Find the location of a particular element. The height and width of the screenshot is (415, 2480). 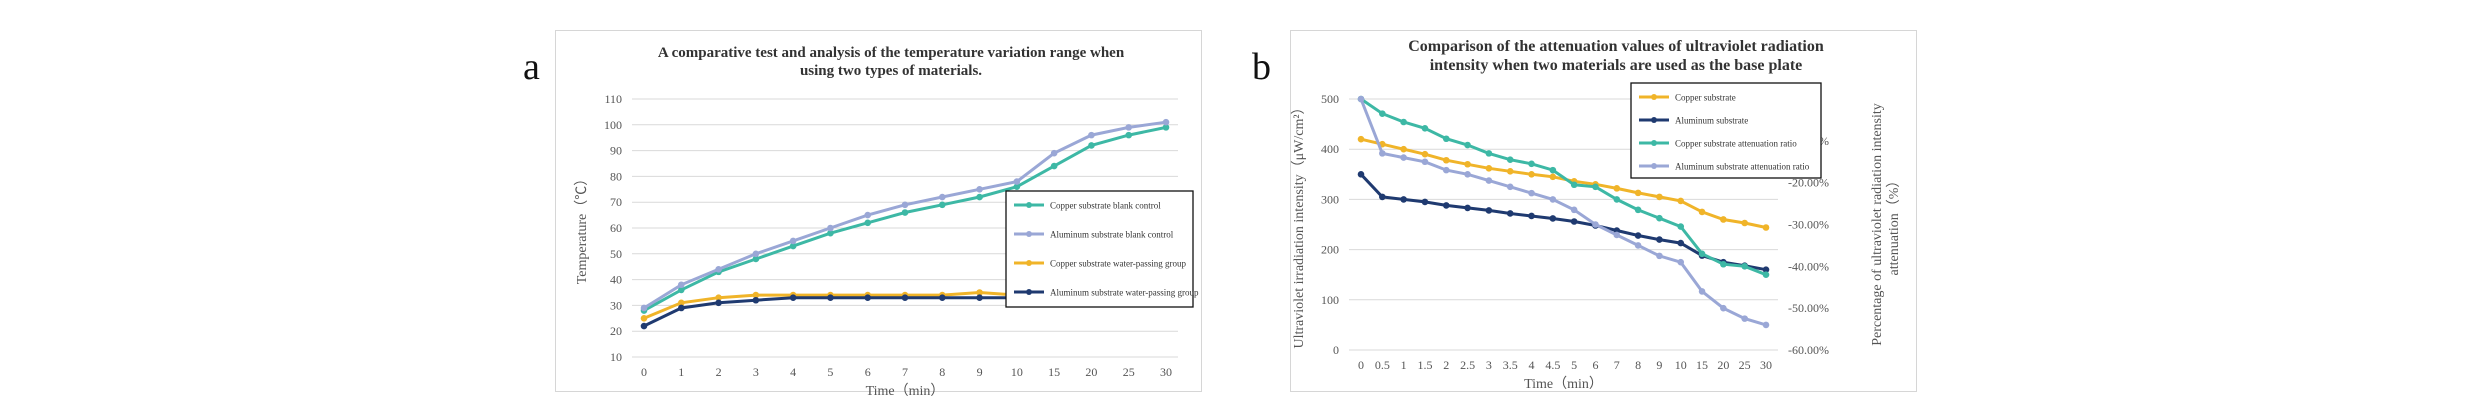

y2-tick-label: -60.00% is located at coordinates (1808, 350).